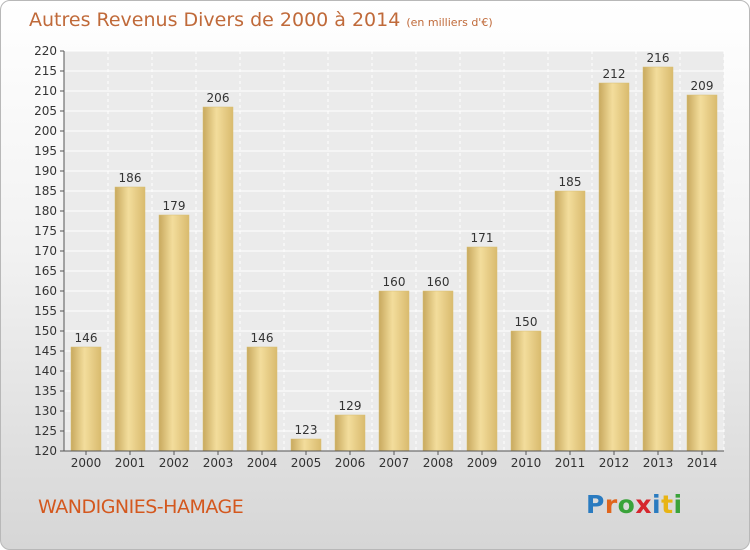 The image size is (750, 550). What do you see at coordinates (45, 371) in the screenshot?
I see `y-tick-label: 140` at bounding box center [45, 371].